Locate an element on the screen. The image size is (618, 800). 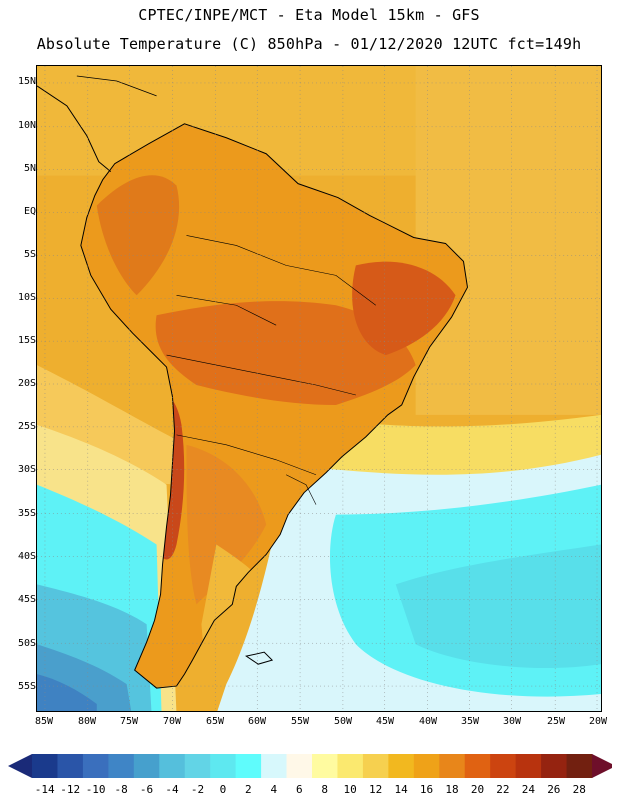
colorbar-tick-label: -8 is located at coordinates (121, 789).